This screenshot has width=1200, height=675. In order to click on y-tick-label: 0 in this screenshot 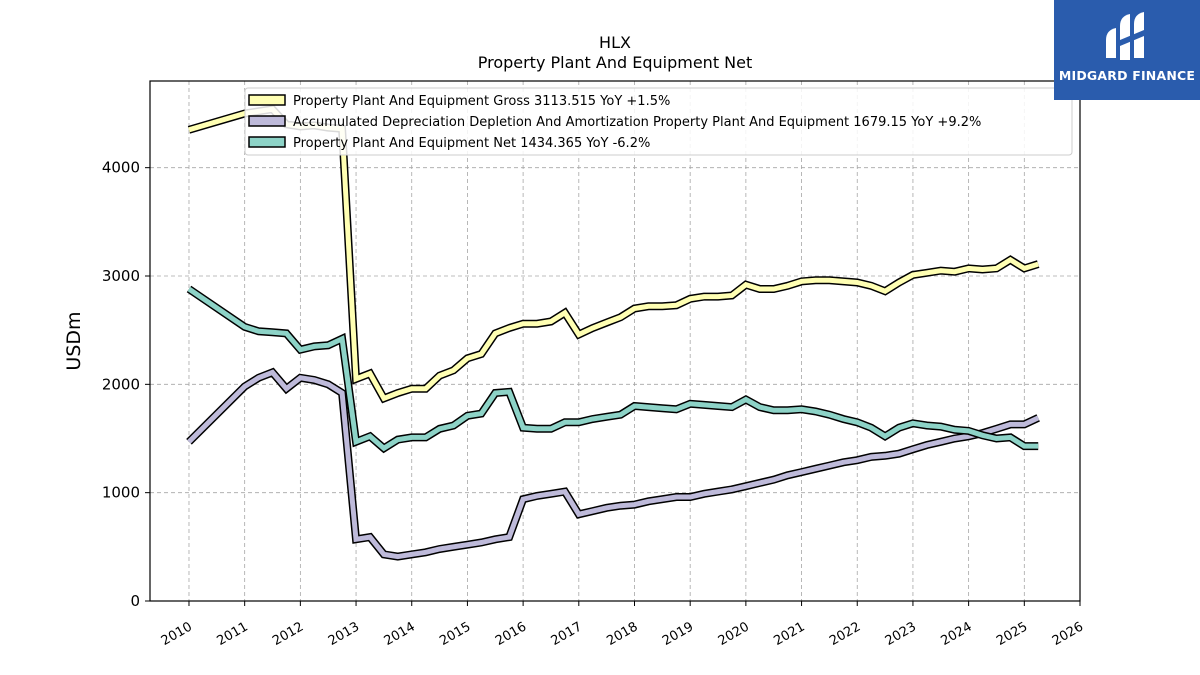, I will do `click(135, 601)`.